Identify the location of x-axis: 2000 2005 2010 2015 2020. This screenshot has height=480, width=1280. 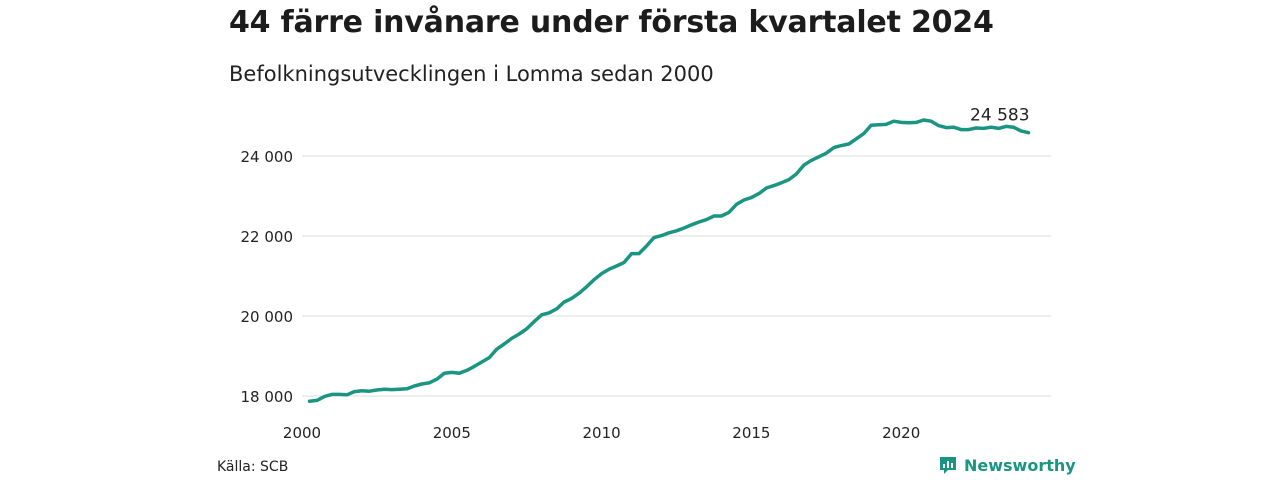
(601, 433).